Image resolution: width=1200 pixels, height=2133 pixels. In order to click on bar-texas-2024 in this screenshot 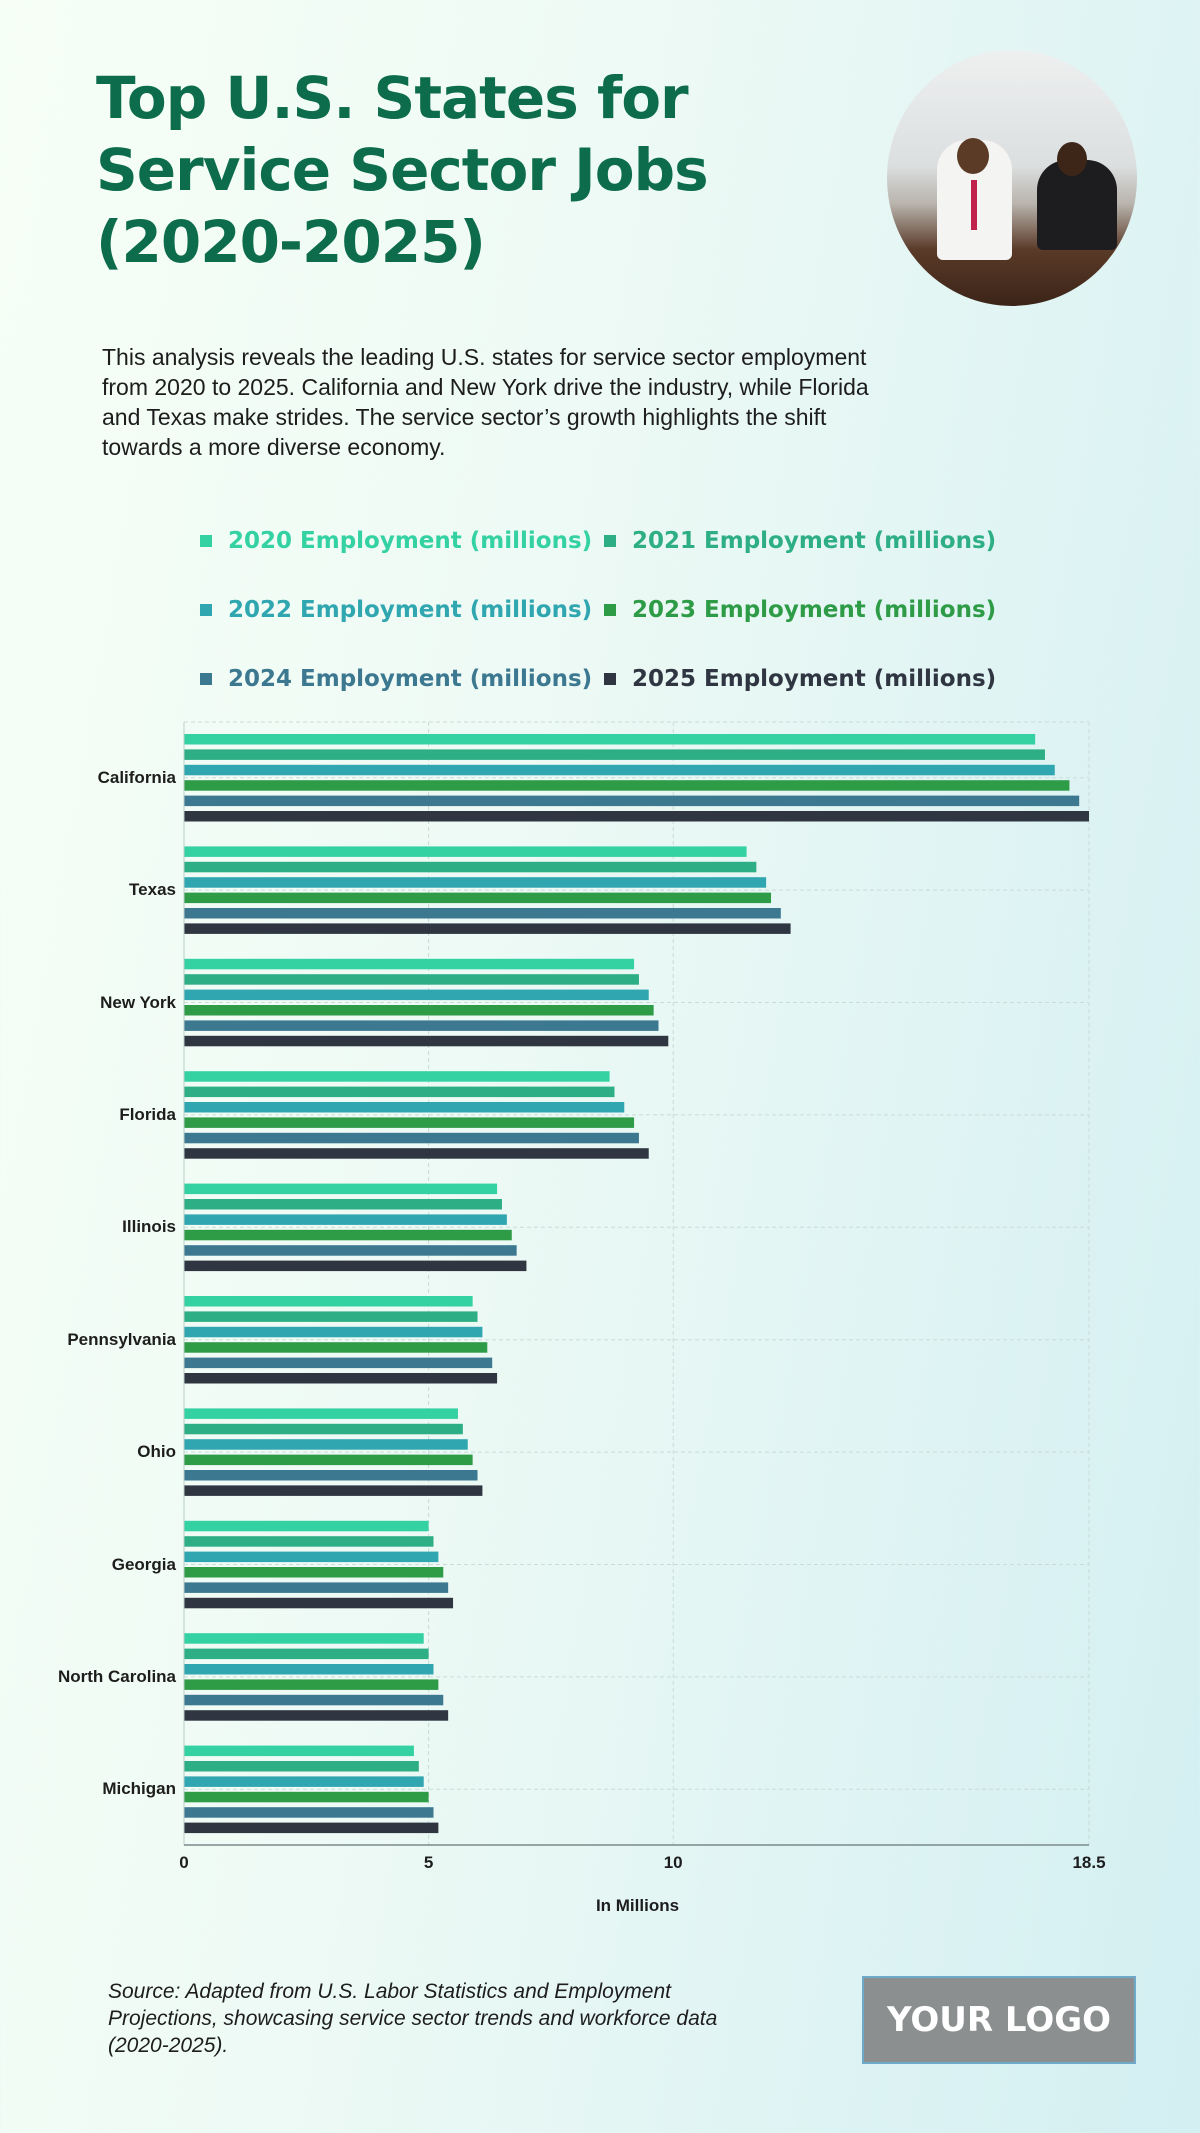, I will do `click(482, 913)`.